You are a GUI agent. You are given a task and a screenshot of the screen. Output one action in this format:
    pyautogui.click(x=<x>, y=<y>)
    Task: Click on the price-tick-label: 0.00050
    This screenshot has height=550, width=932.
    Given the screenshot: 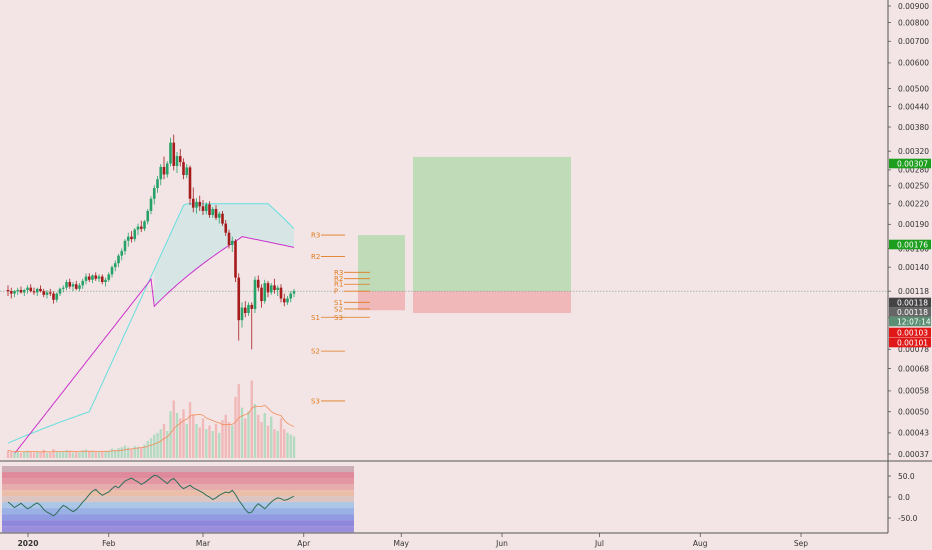 What is the action you would take?
    pyautogui.click(x=913, y=412)
    